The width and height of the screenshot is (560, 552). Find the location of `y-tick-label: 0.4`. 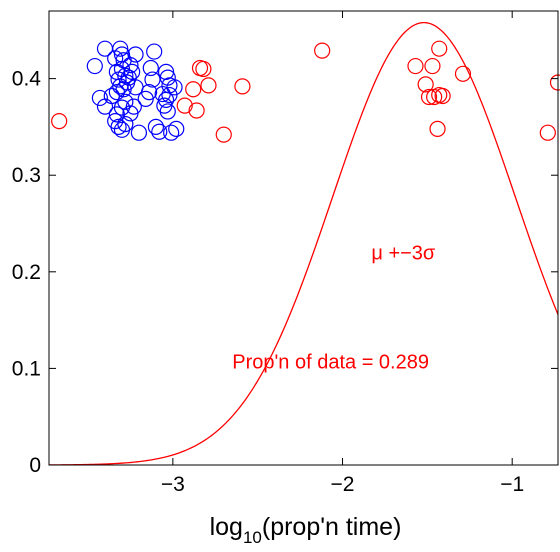

y-tick-label: 0.4 is located at coordinates (27, 79).